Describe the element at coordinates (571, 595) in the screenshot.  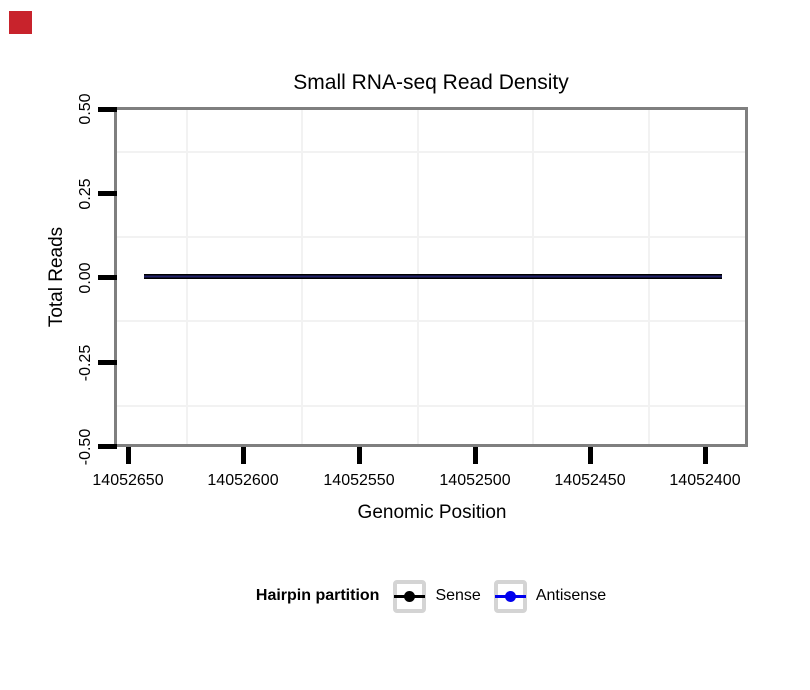
I see `legend-label-antisense: Antisense` at that location.